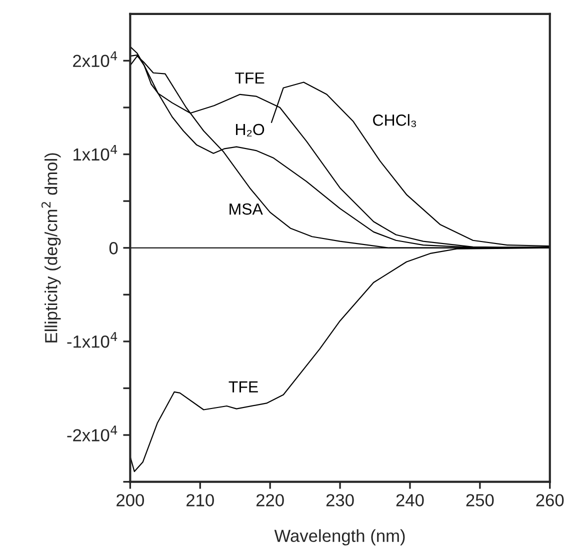  Describe the element at coordinates (394, 121) in the screenshot. I see `series-label: CHCl₃` at that location.